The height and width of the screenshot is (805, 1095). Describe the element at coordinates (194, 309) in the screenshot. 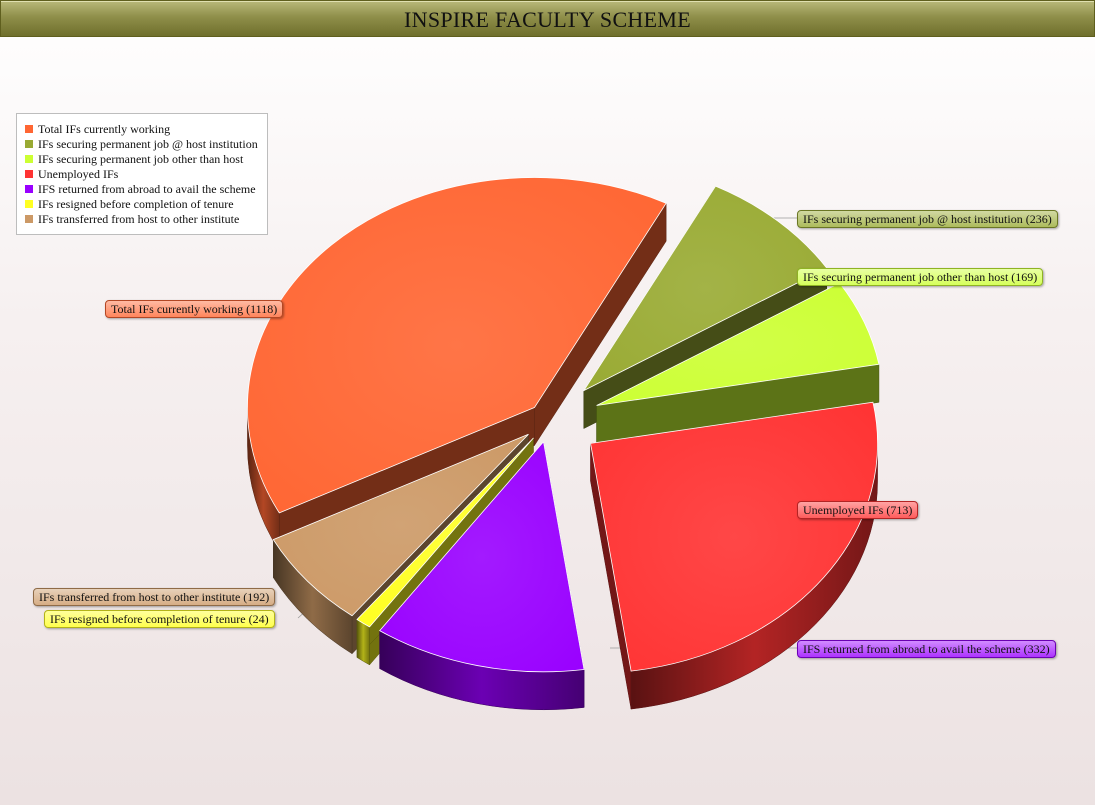

I see `data-label-working: Total IFs currently working (1118)` at that location.